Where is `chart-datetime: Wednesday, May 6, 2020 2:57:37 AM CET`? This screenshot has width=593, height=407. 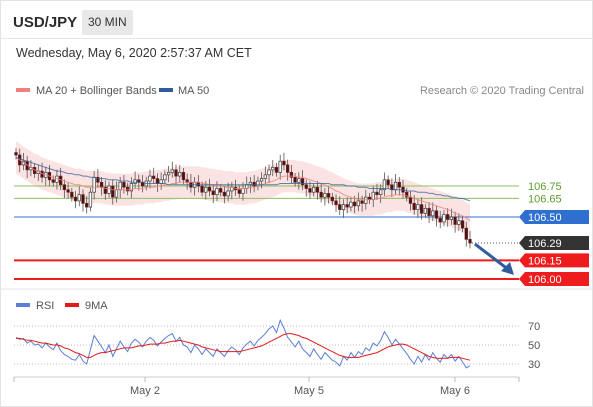
chart-datetime: Wednesday, May 6, 2020 2:57:37 AM CET is located at coordinates (134, 53).